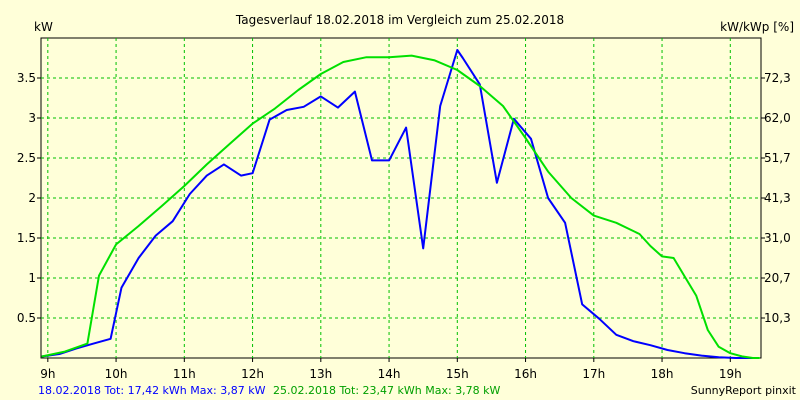  Describe the element at coordinates (389, 374) in the screenshot. I see `x-tick-label: 14h` at that location.